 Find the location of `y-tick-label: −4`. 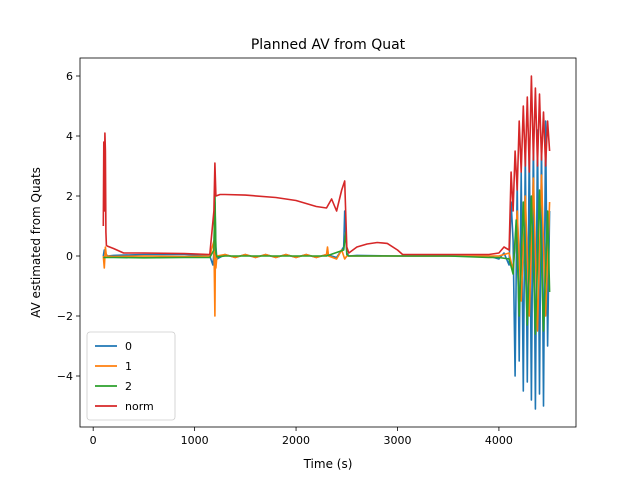

y-tick-label: −4 is located at coordinates (65, 376).